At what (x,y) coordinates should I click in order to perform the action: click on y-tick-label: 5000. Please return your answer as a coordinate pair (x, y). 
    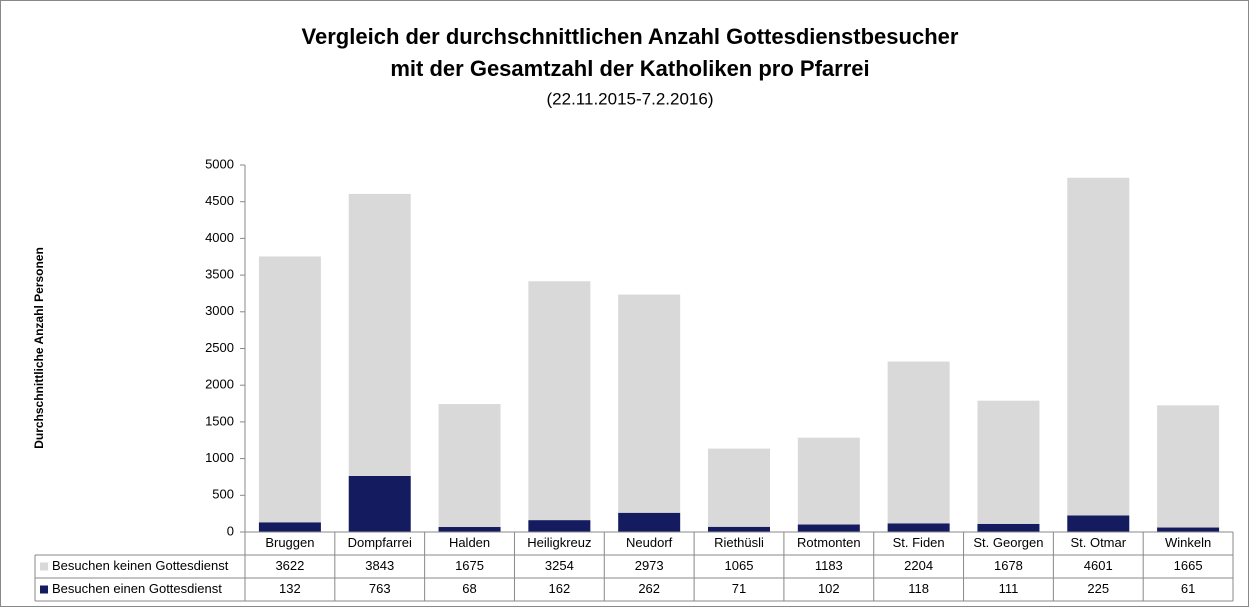
    Looking at the image, I should click on (219, 163).